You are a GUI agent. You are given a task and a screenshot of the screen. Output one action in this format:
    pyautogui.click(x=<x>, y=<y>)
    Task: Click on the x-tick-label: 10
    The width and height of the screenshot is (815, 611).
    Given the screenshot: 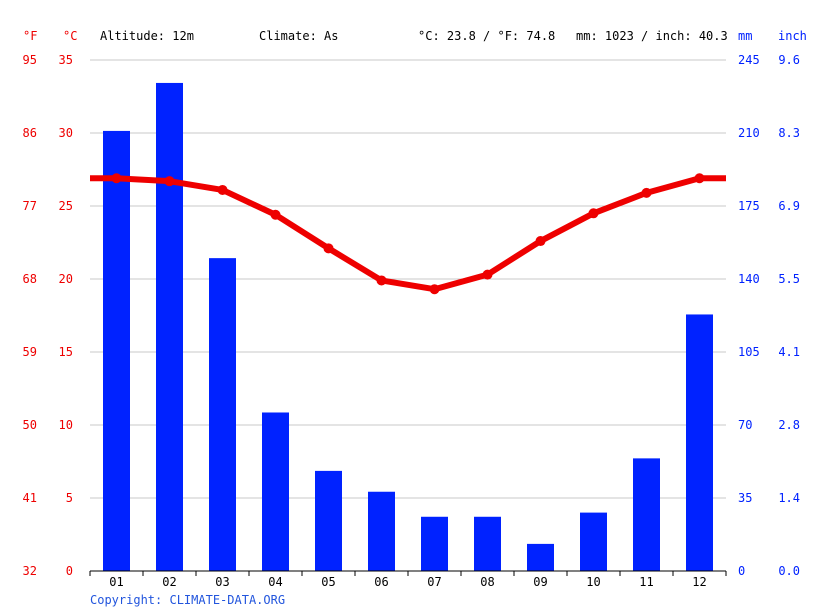 What is the action you would take?
    pyautogui.click(x=593, y=582)
    